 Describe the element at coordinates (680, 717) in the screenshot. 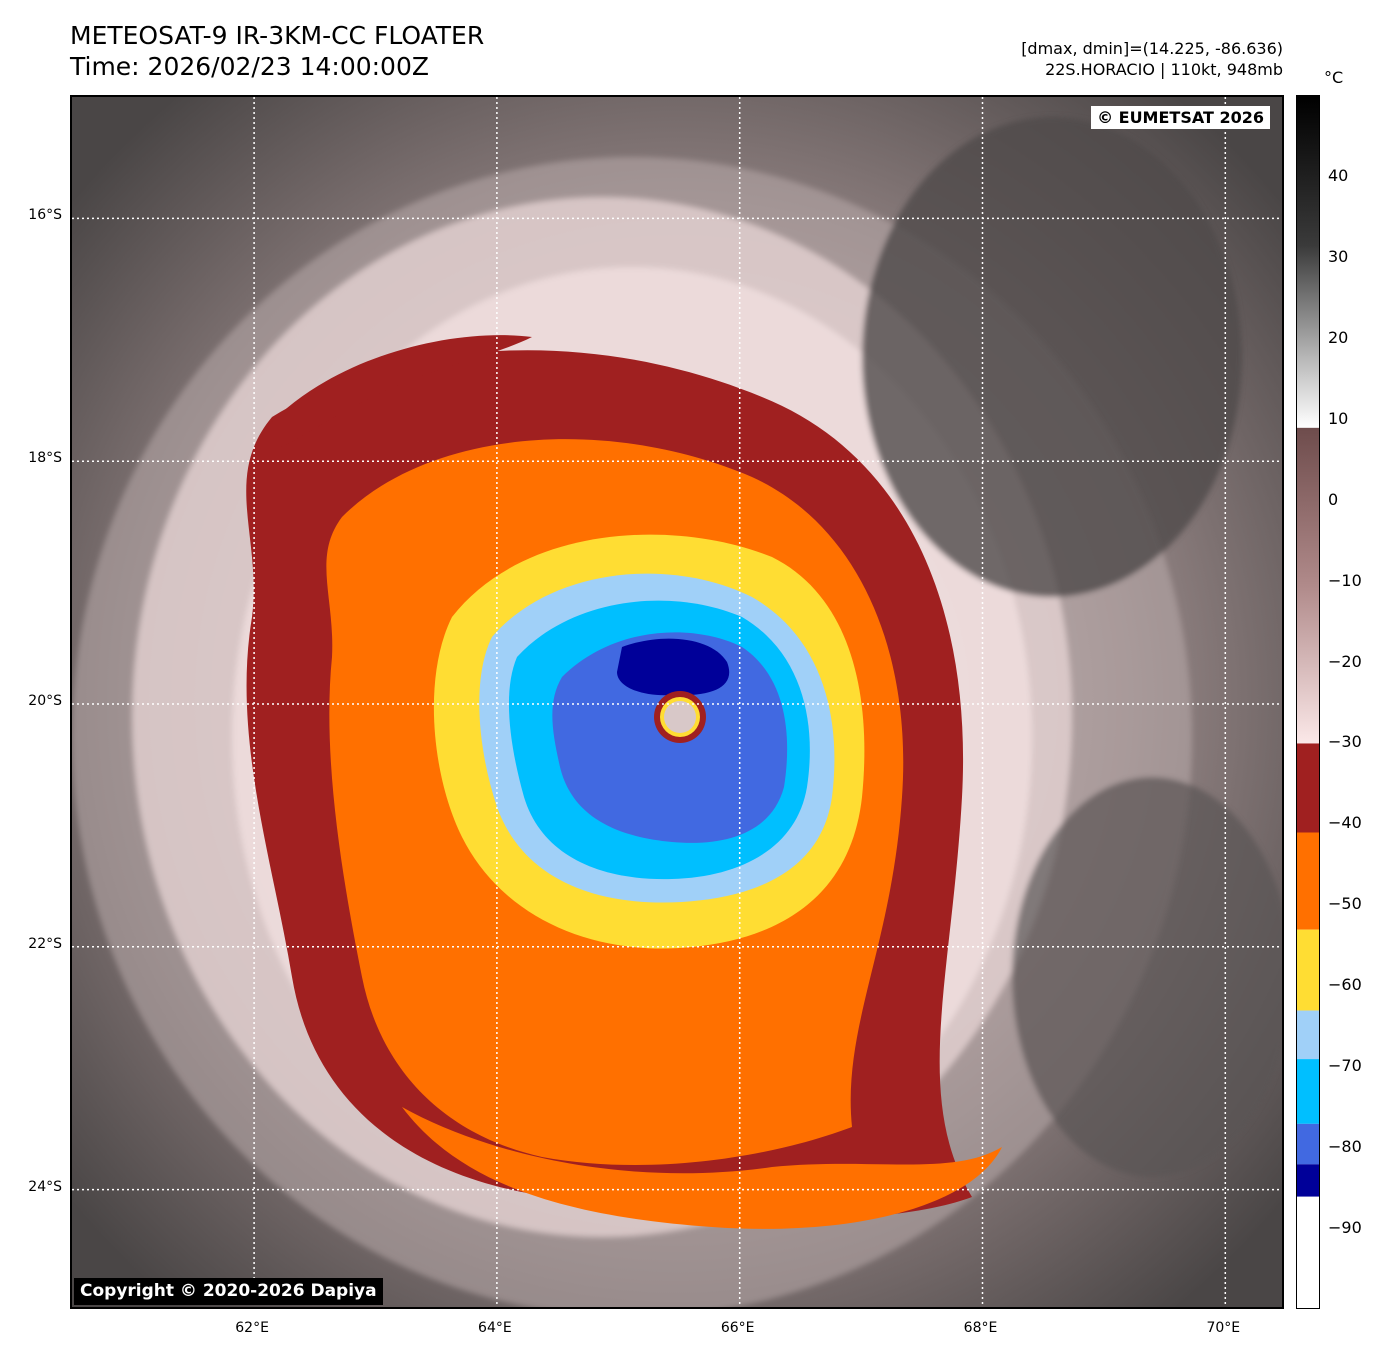

I see `eye` at that location.